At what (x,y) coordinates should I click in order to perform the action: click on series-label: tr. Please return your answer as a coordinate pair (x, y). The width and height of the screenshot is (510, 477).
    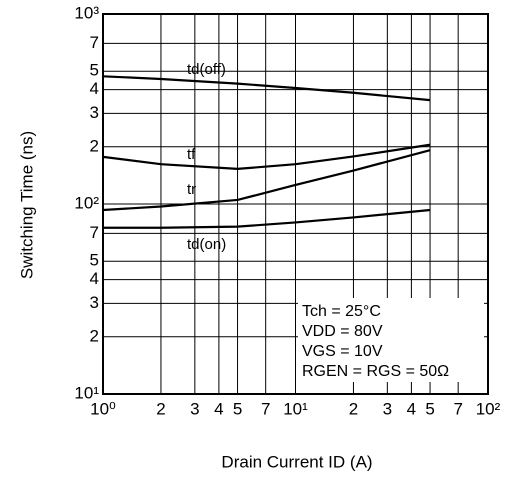
    Looking at the image, I should click on (191, 189).